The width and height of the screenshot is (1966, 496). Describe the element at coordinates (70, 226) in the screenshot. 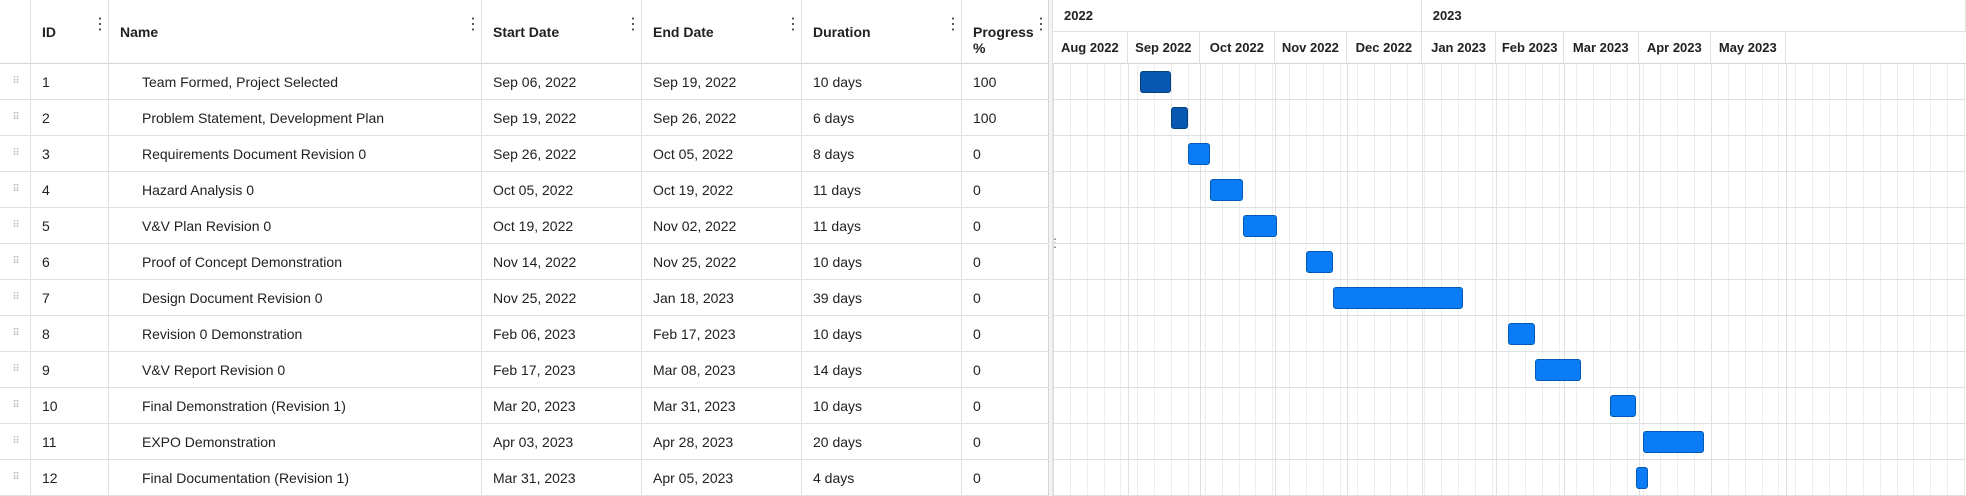

I see `cell-id: 5` at that location.